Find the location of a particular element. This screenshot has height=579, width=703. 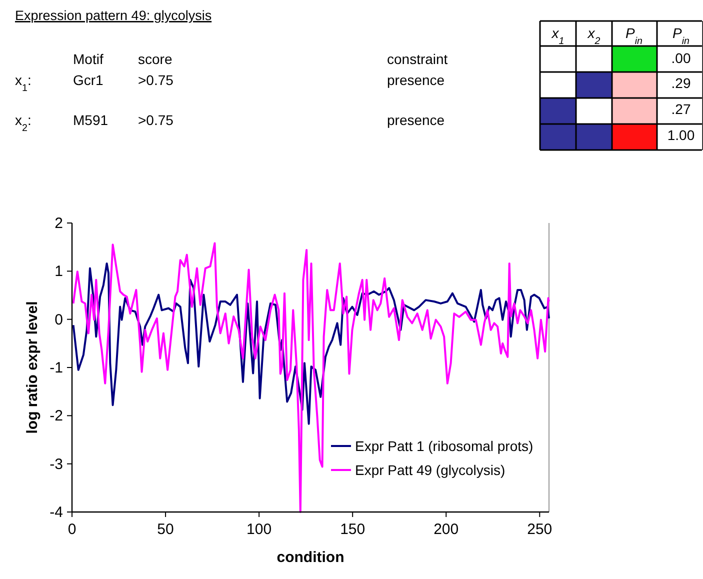

text: Expression pattern 49: glycolysis is located at coordinates (113, 15).